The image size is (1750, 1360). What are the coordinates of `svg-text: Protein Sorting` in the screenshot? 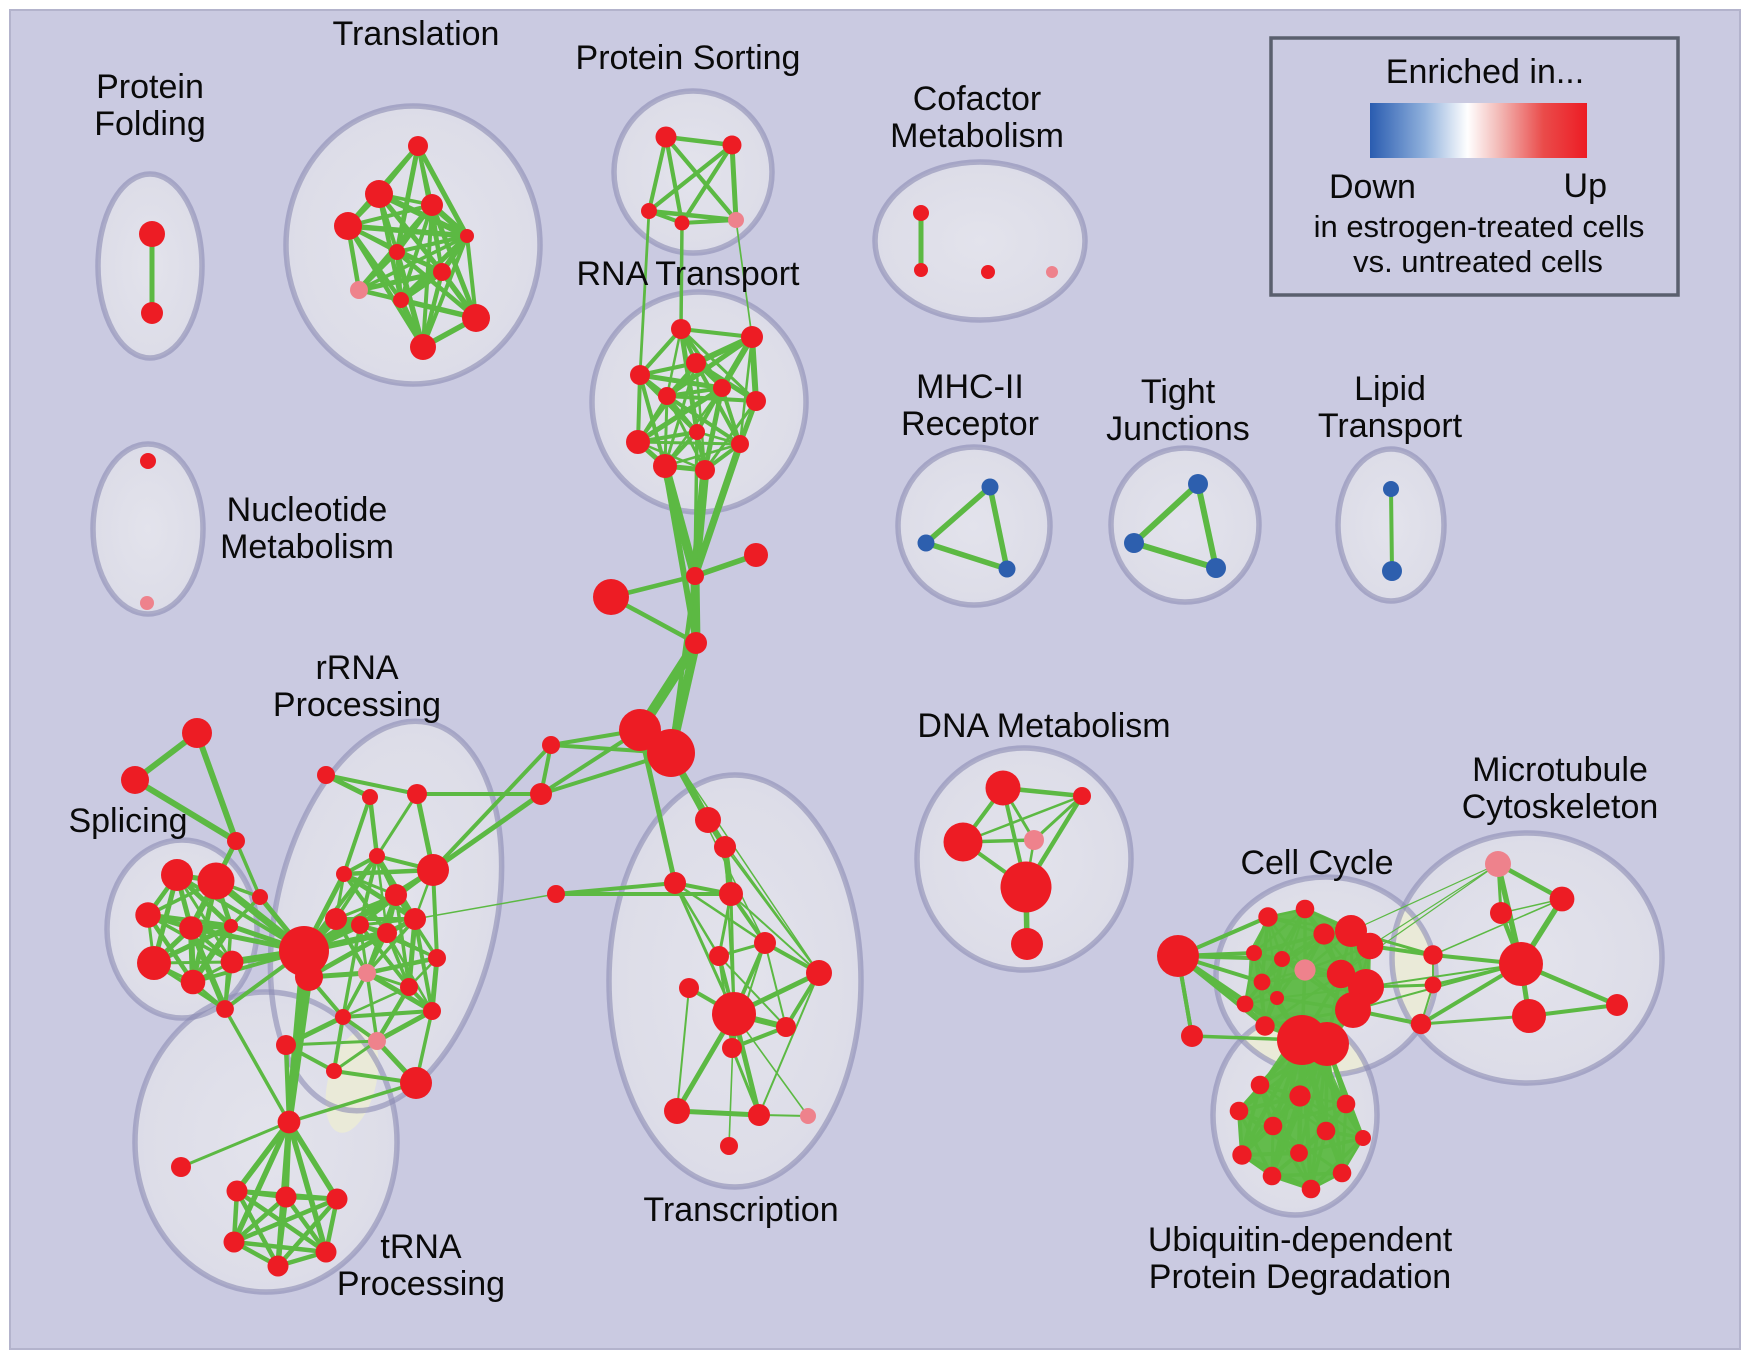 It's located at (688, 58).